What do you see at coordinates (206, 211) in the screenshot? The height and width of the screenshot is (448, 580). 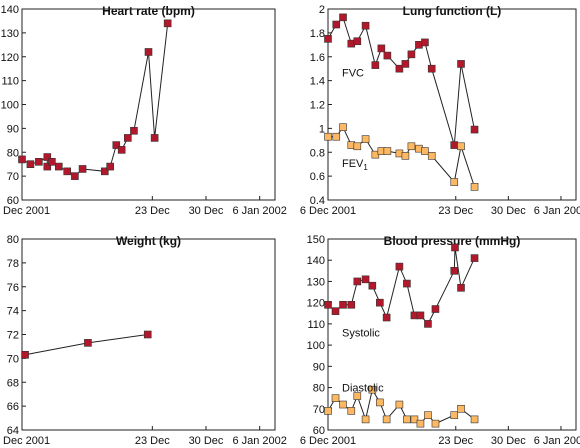 I see `heart-rate-xtick-label: 30 Dec` at bounding box center [206, 211].